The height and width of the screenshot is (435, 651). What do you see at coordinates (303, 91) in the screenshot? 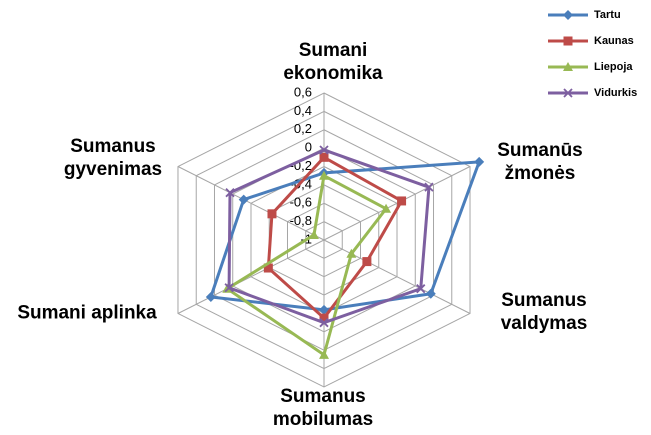
I see `tick-label: 0,6` at bounding box center [303, 91].